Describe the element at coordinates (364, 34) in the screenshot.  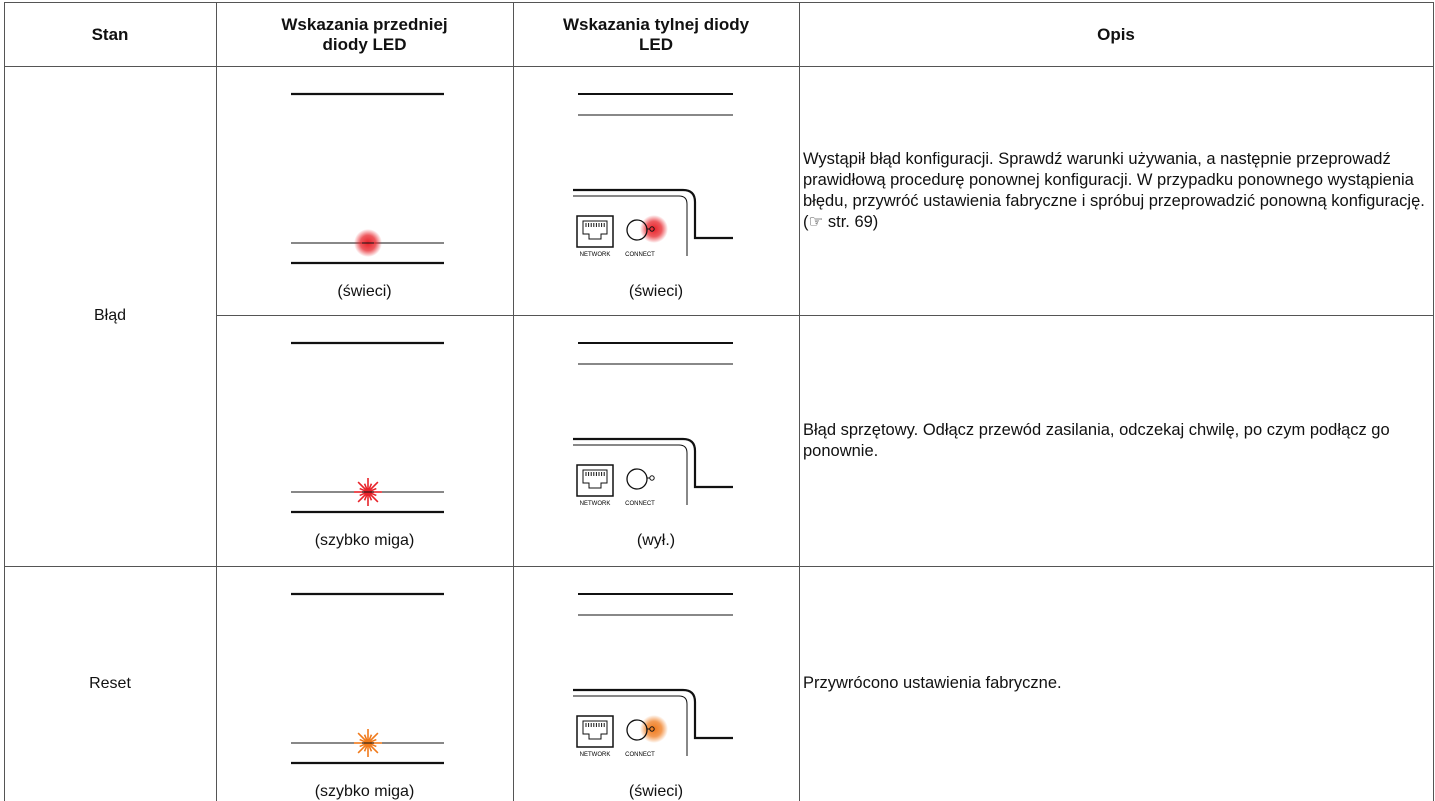
I see `header-cell: Wskazania przedniej diody LED` at that location.